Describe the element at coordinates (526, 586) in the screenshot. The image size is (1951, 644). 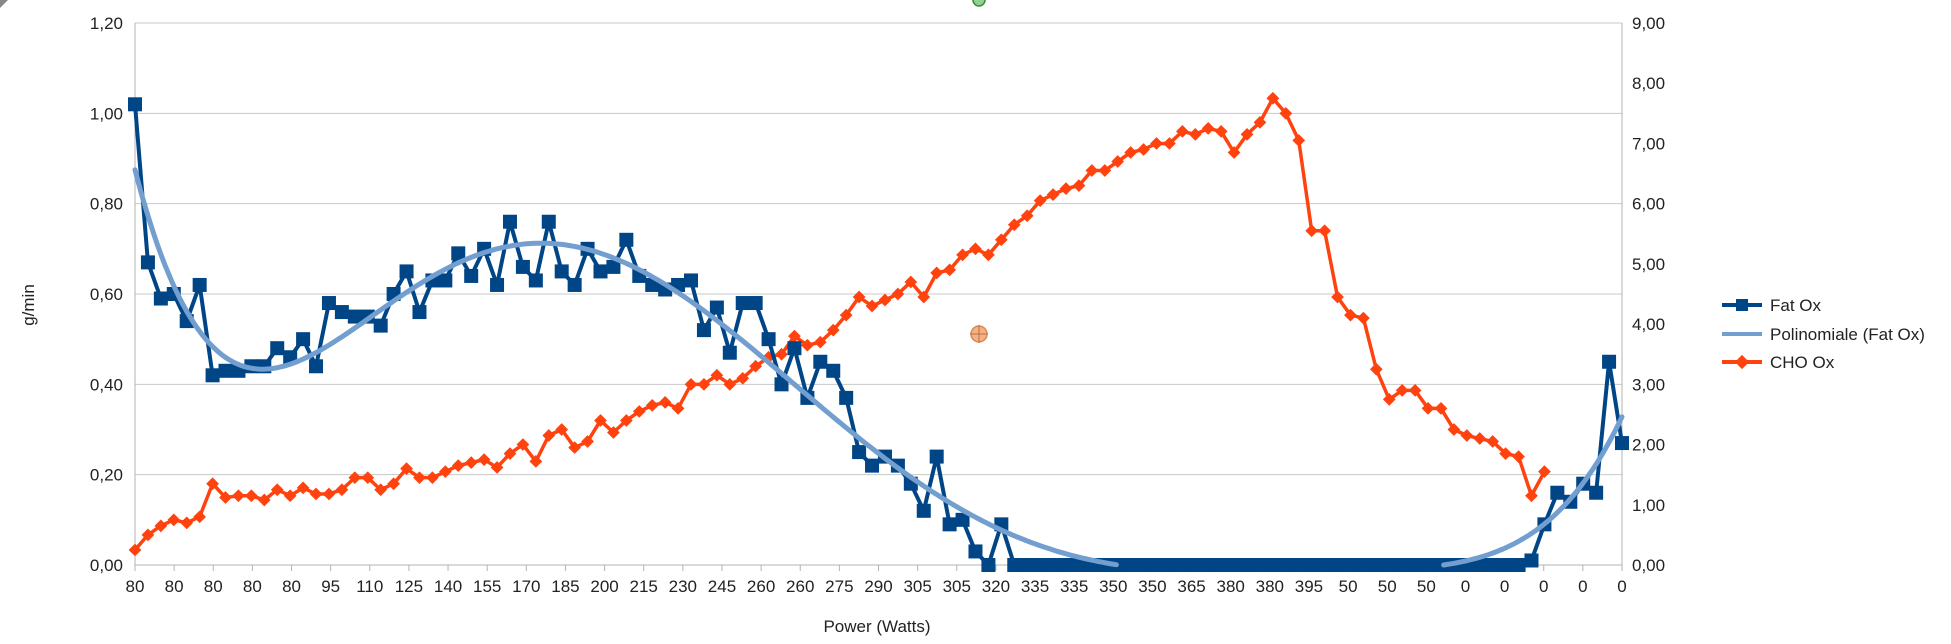
I see `x-tick-label: 170` at that location.